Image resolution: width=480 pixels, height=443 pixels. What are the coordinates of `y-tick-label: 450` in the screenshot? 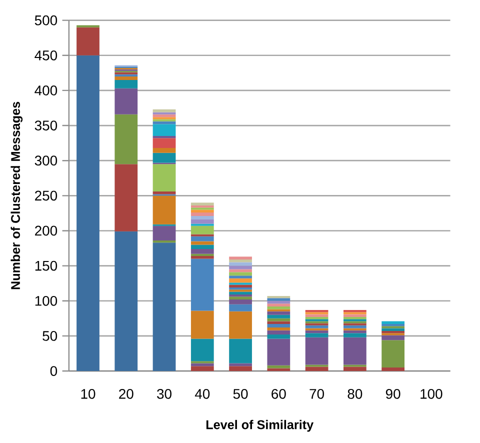 It's located at (46, 55).